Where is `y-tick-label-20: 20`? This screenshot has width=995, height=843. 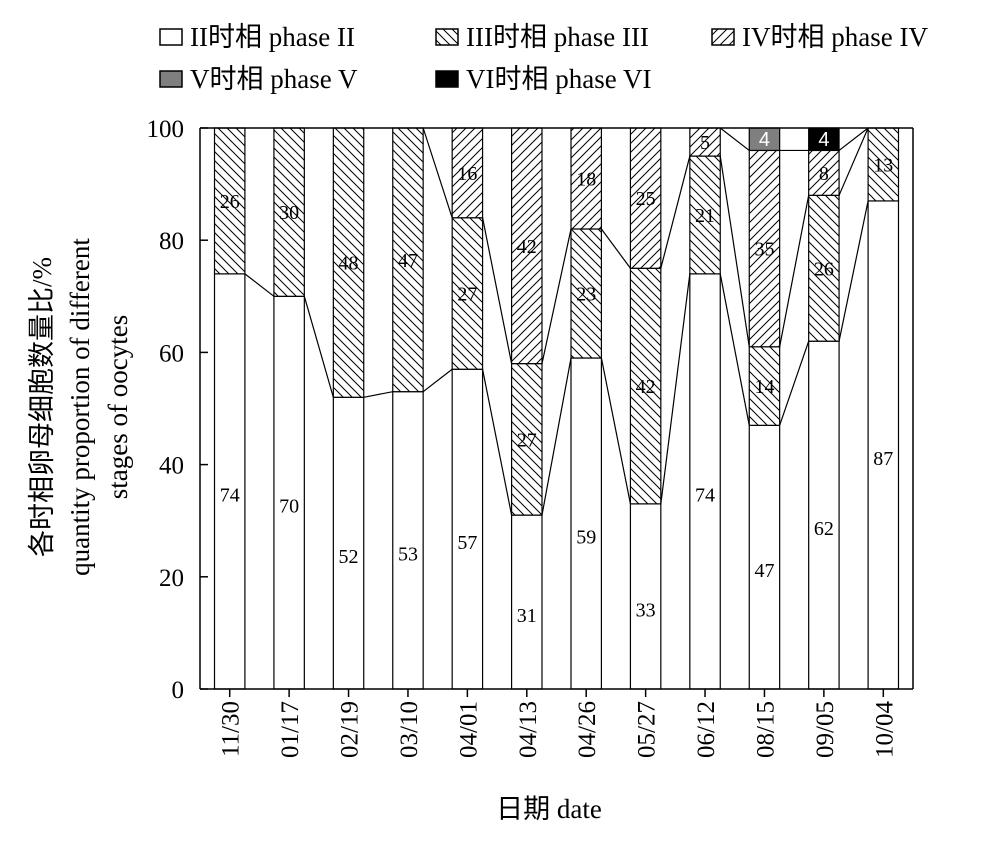 y-tick-label-20: 20 is located at coordinates (171, 578).